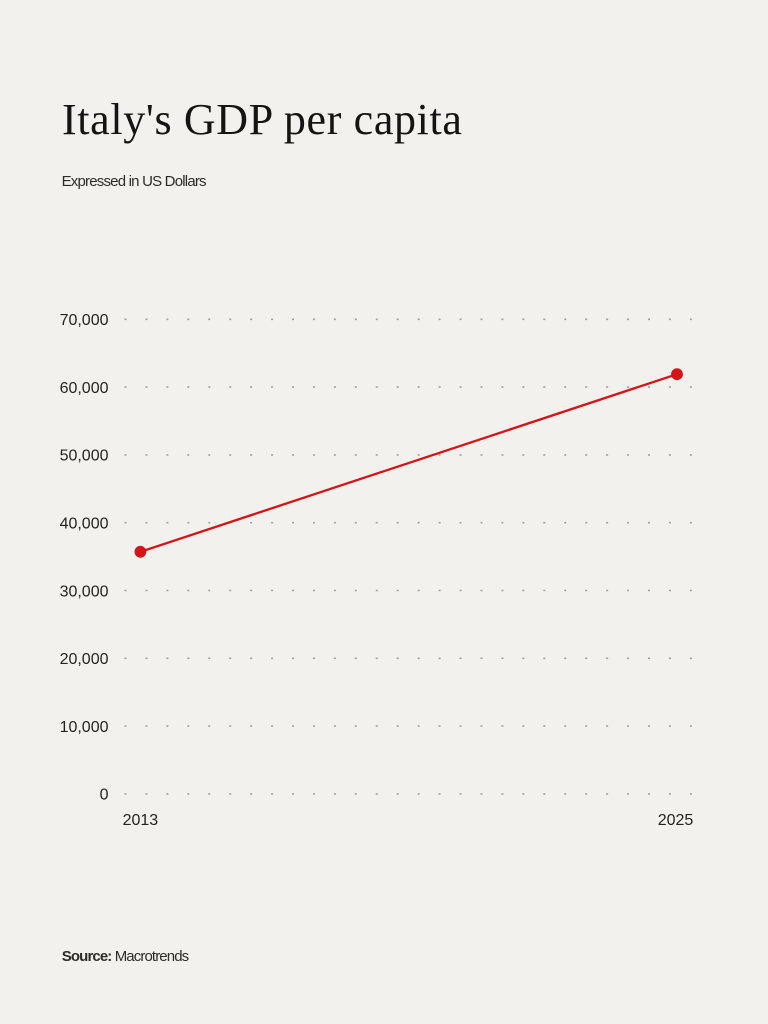  I want to click on svg-text: 20,000, so click(84, 659).